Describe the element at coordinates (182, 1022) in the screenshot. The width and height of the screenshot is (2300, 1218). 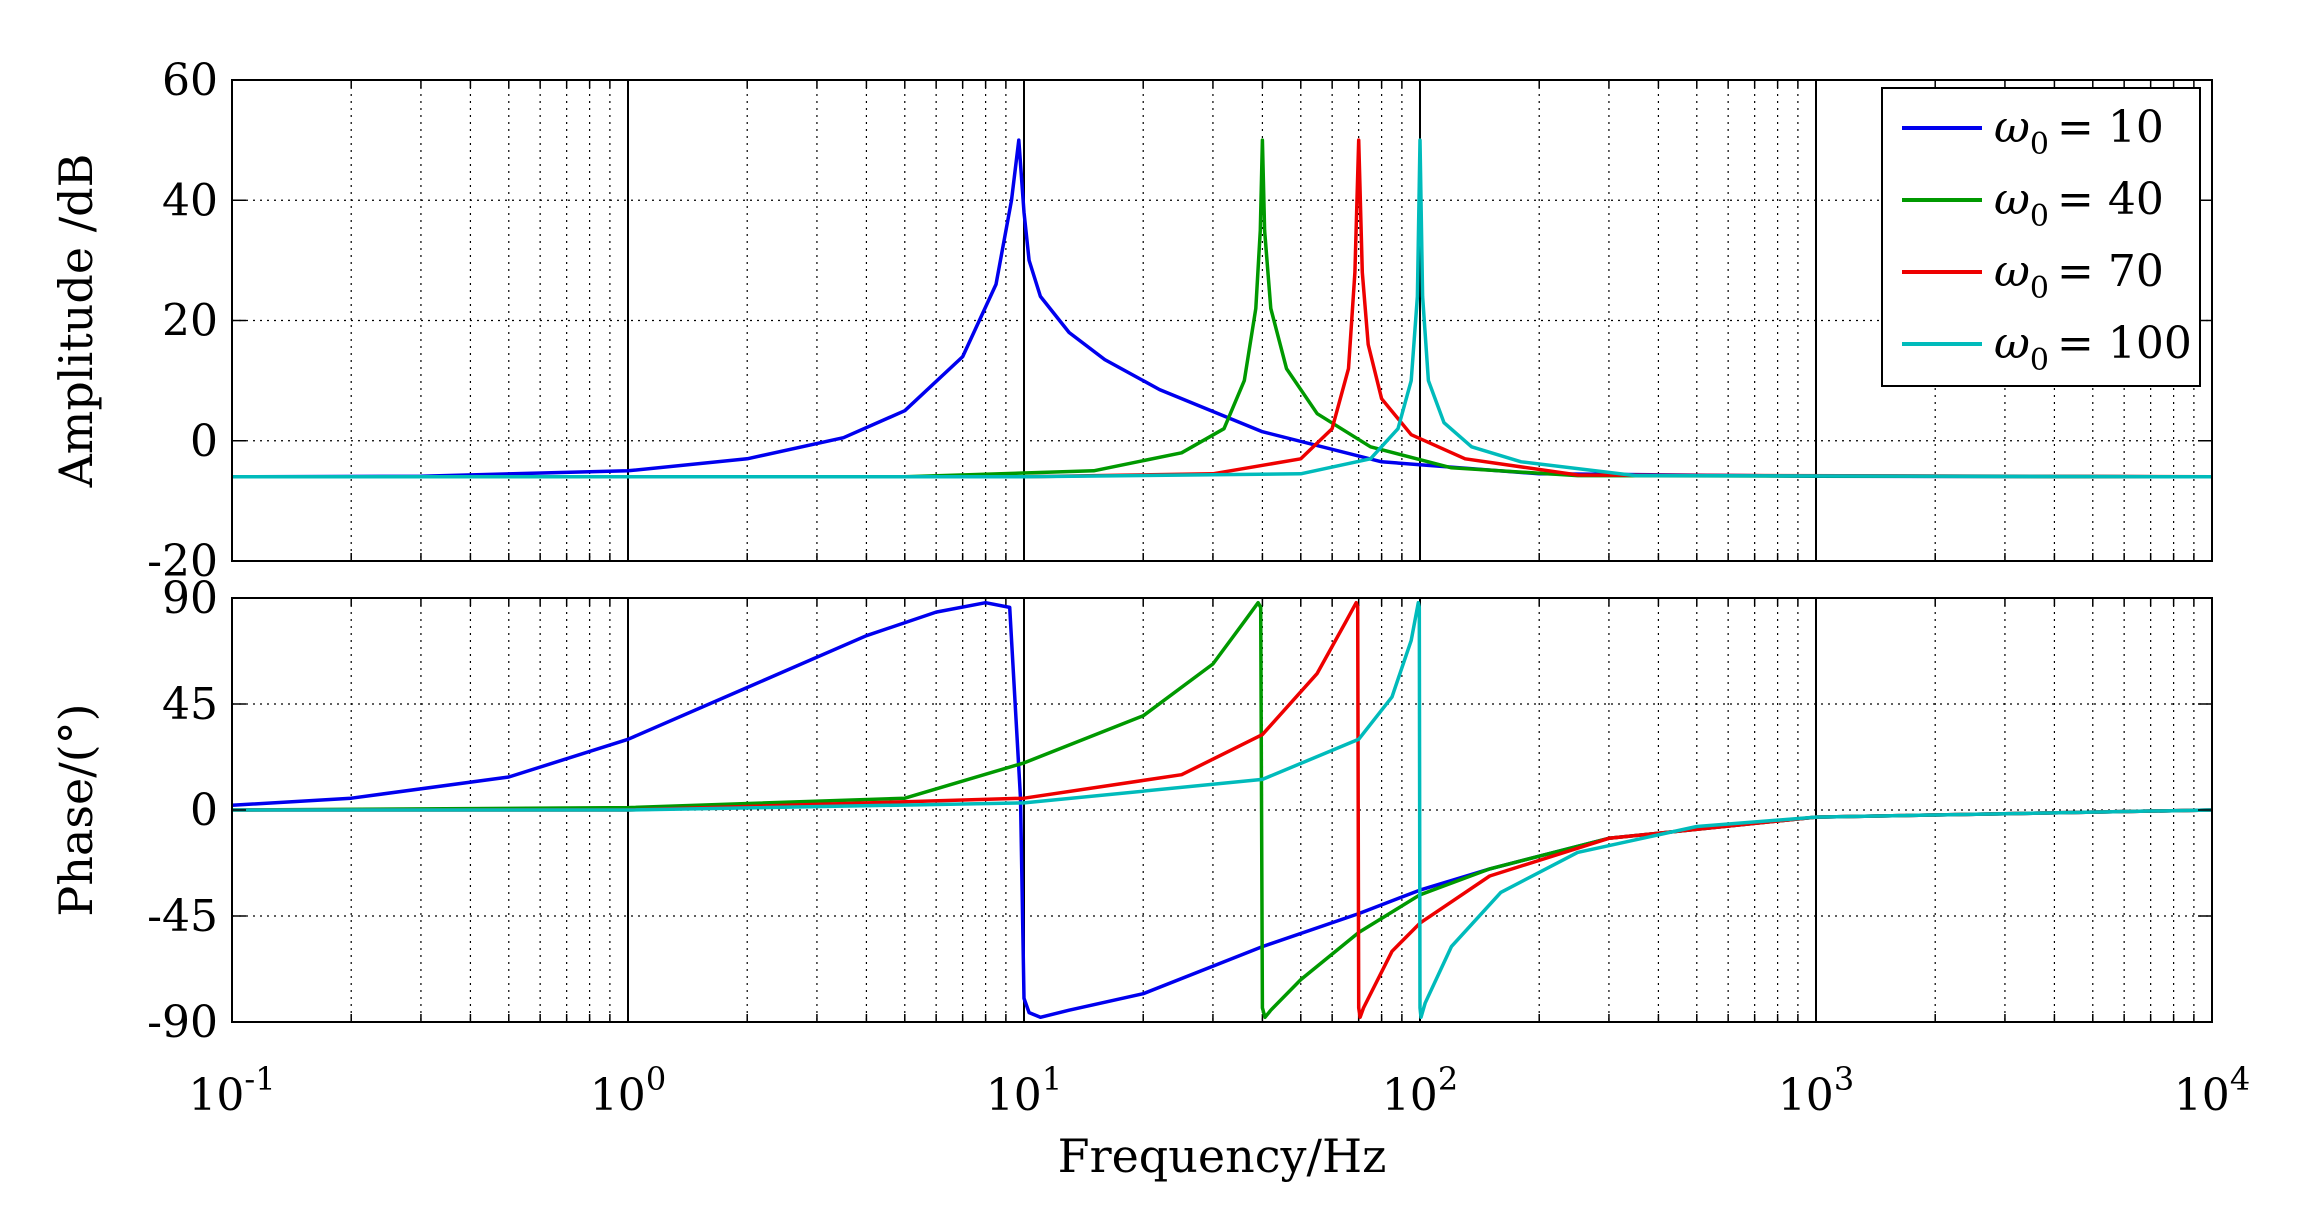
I see `y-tick-label: -90` at that location.